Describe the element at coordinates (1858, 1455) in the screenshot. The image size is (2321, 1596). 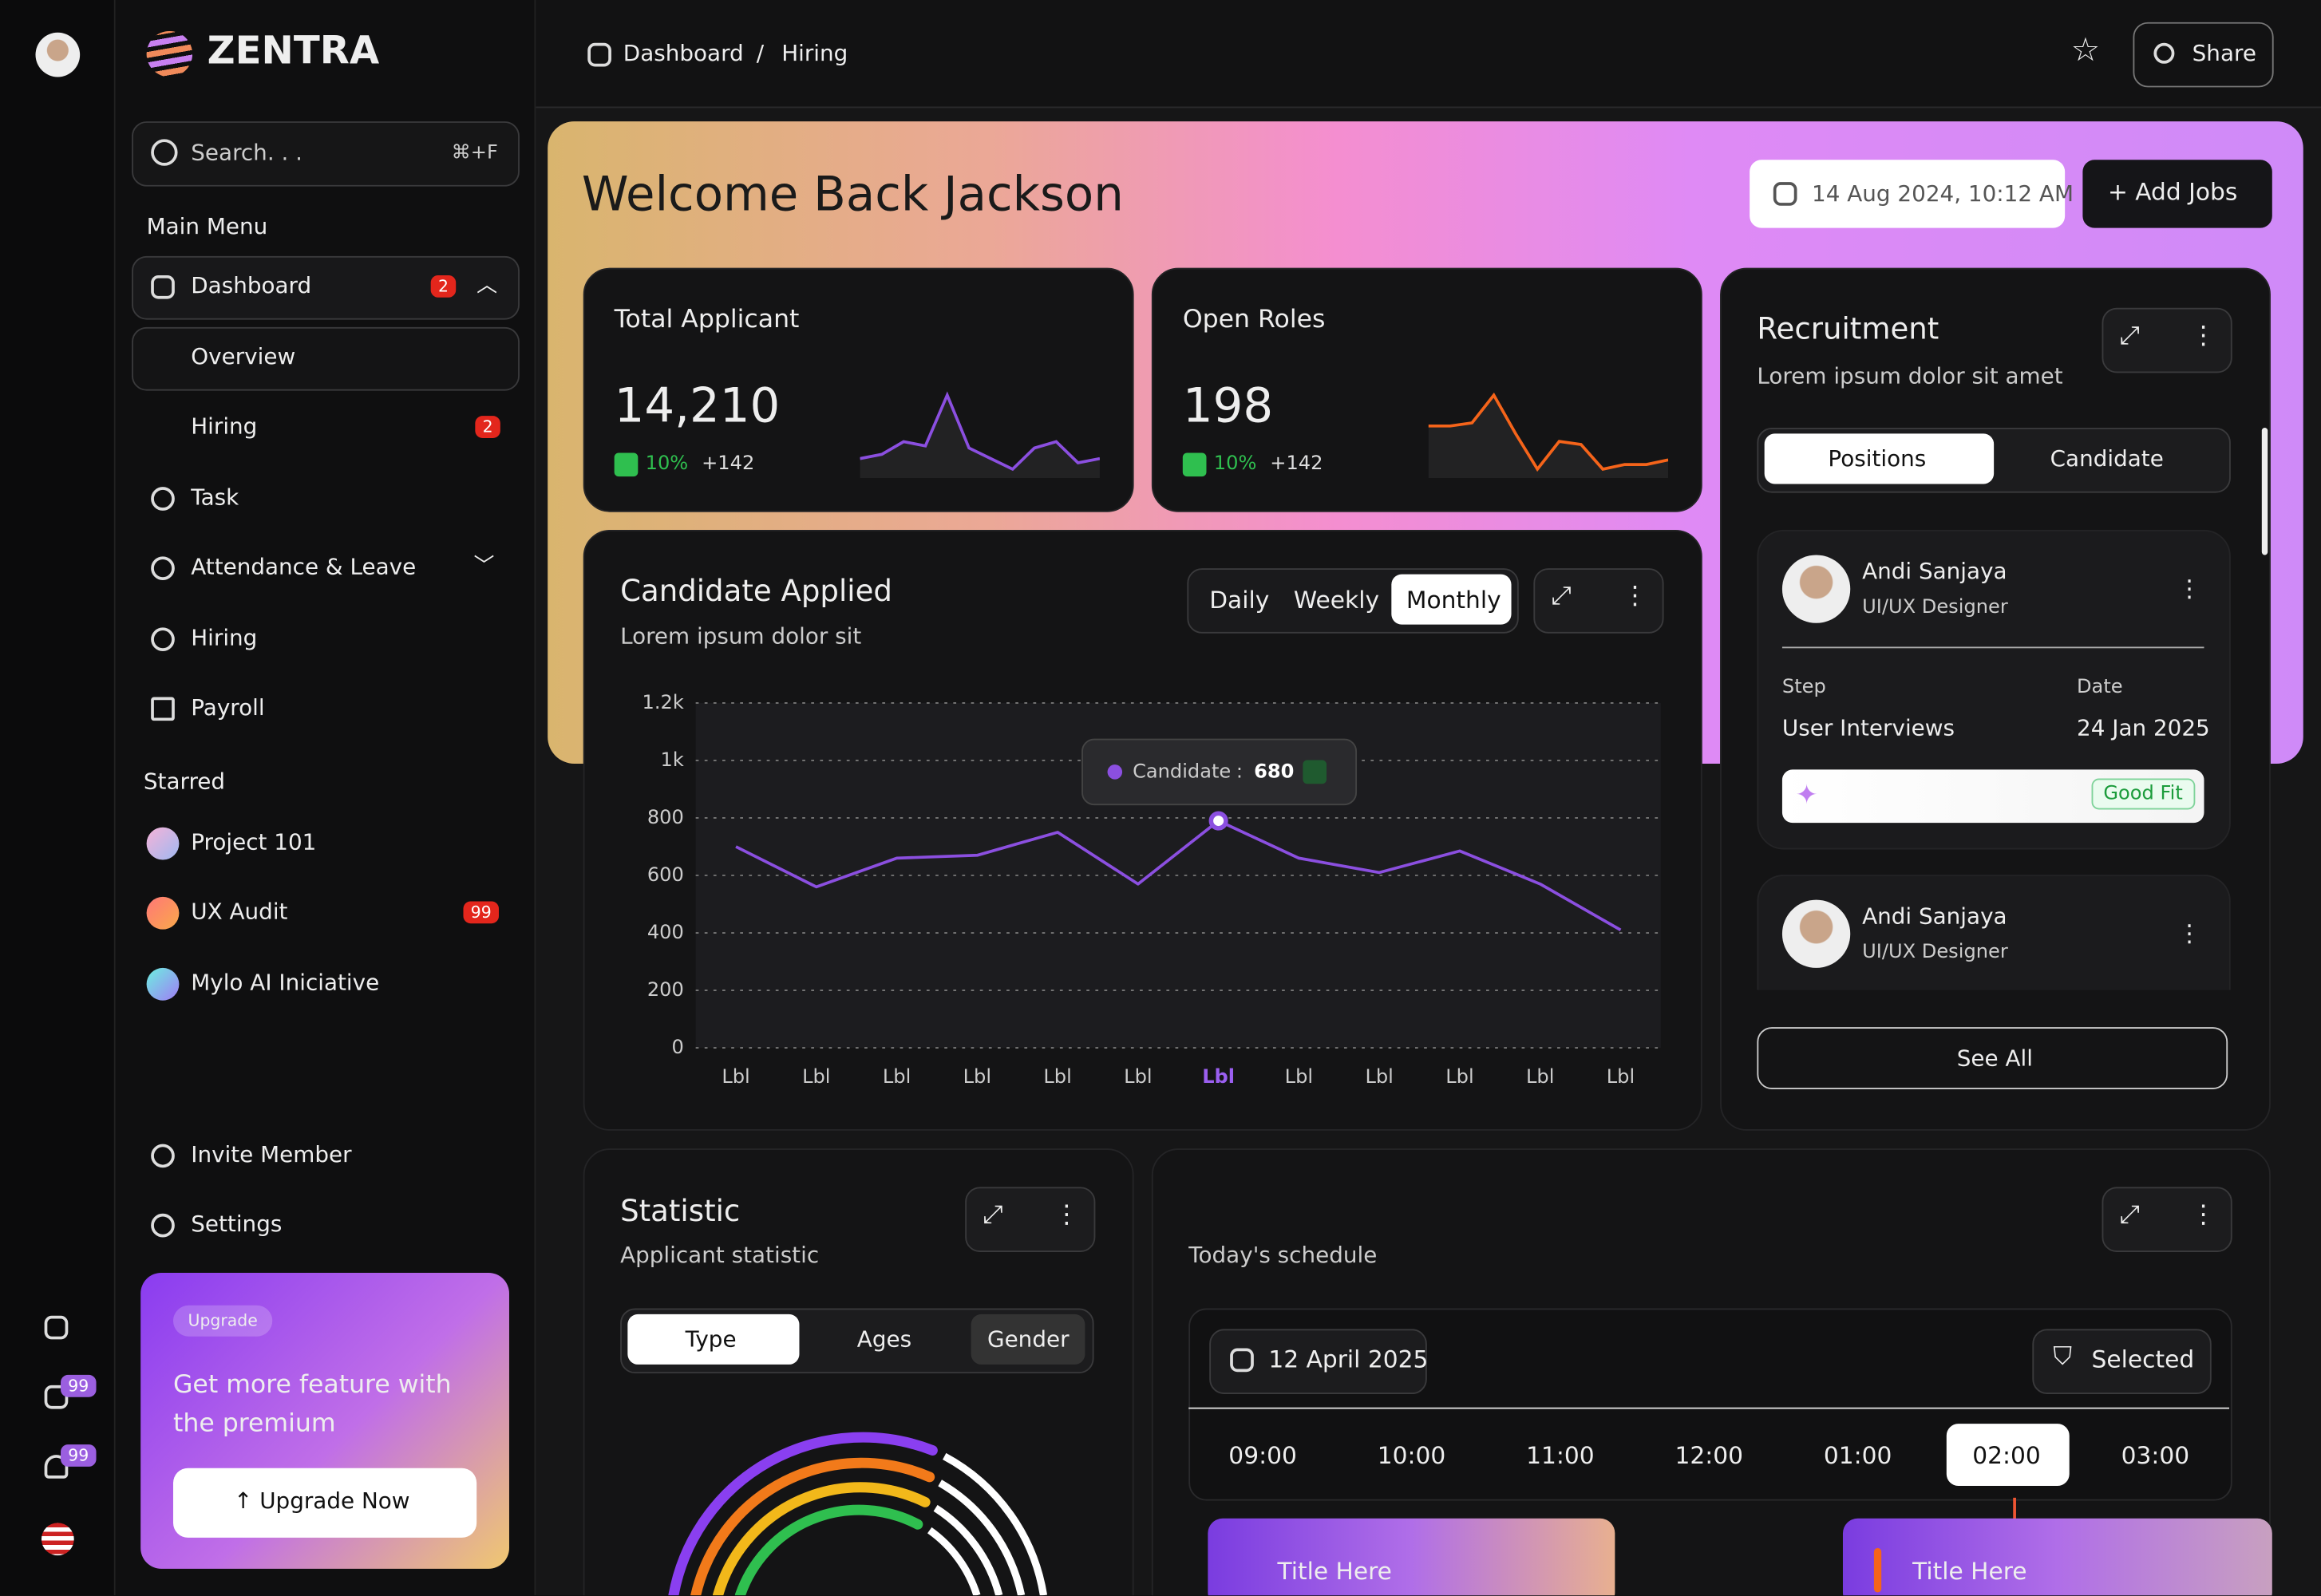
I see `time-slot: 01:00` at that location.